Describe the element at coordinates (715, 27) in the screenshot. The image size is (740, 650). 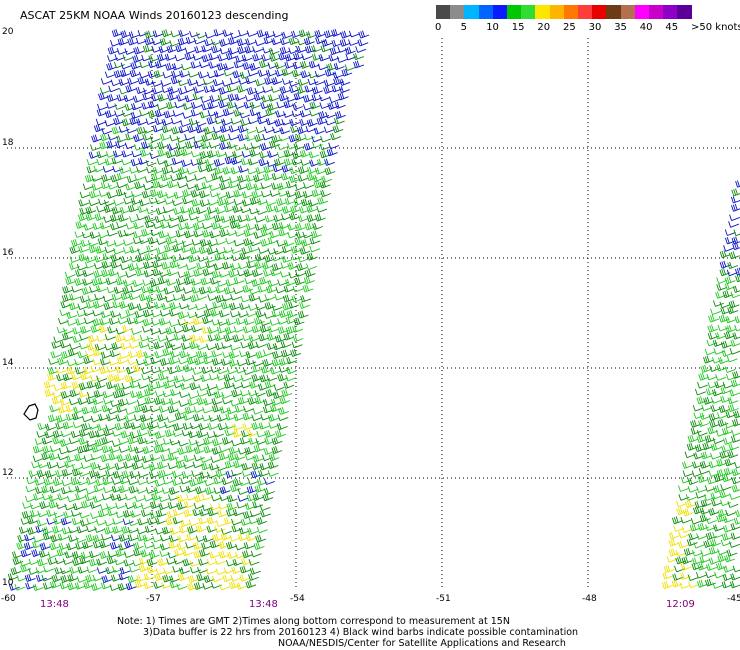
I see `scale-label: >50 knots` at that location.